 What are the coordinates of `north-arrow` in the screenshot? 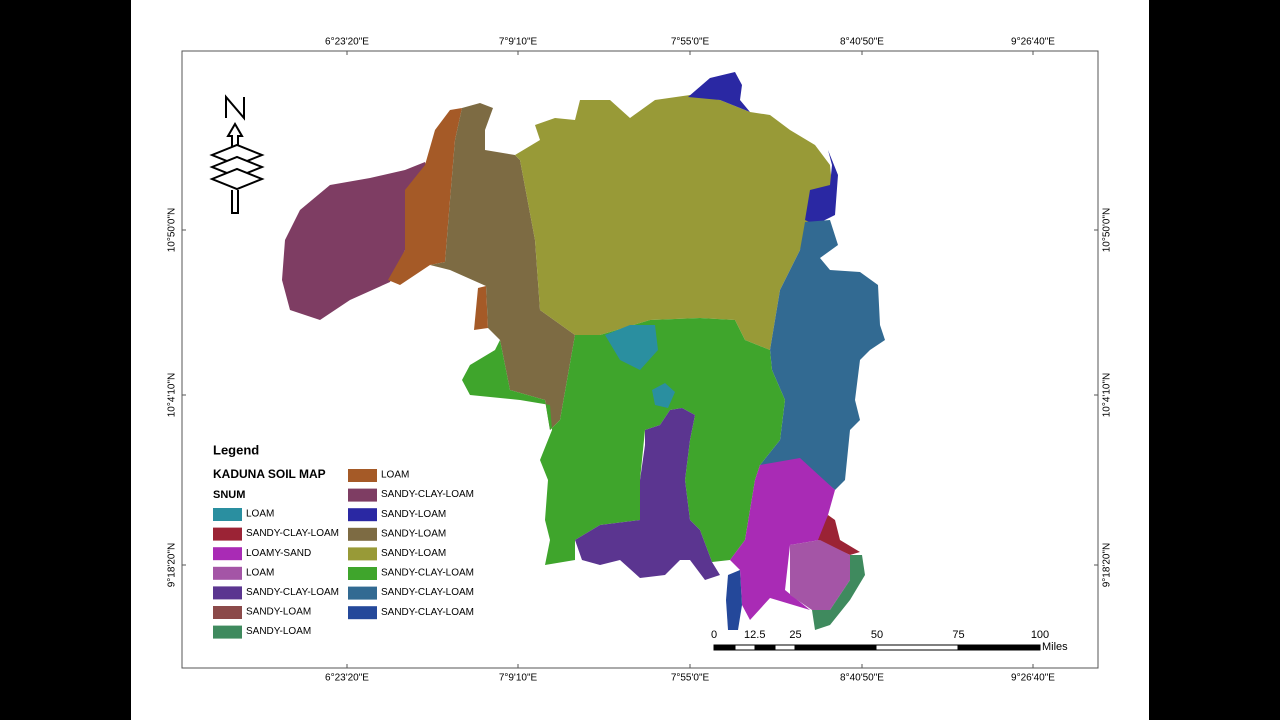 It's located at (237, 154).